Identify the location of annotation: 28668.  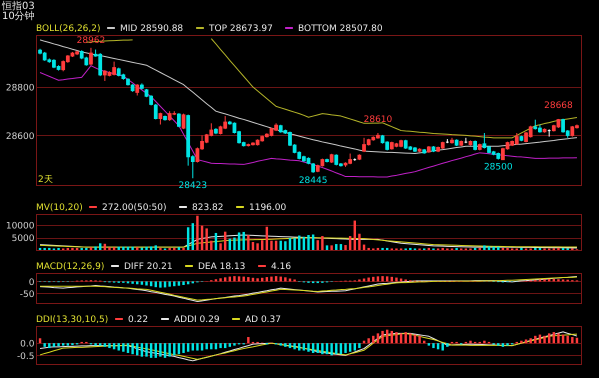
(559, 105).